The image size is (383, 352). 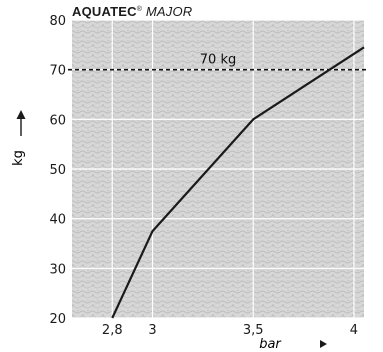 What do you see at coordinates (169, 11) in the screenshot?
I see `model-name: MAJOR` at bounding box center [169, 11].